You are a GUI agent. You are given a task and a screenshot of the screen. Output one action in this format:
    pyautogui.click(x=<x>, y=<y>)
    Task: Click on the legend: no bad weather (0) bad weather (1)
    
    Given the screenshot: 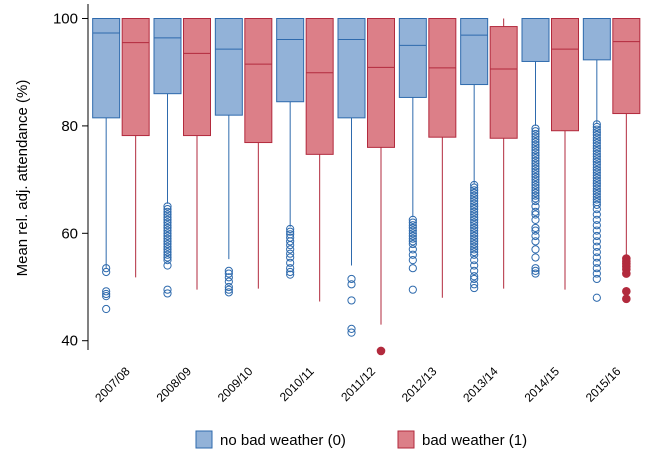 What is the action you would take?
    pyautogui.click(x=361, y=439)
    